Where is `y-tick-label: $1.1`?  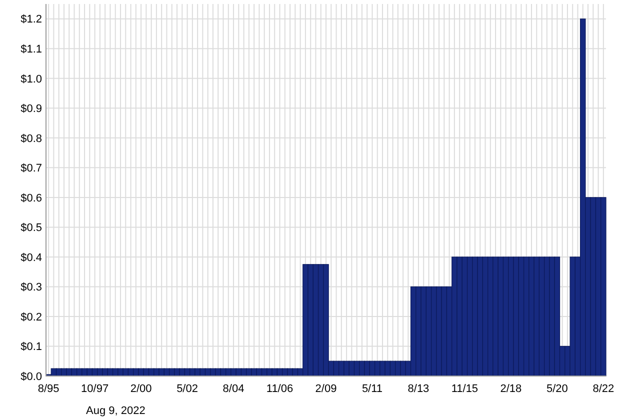
y-tick-label: $1.1 is located at coordinates (31, 49).